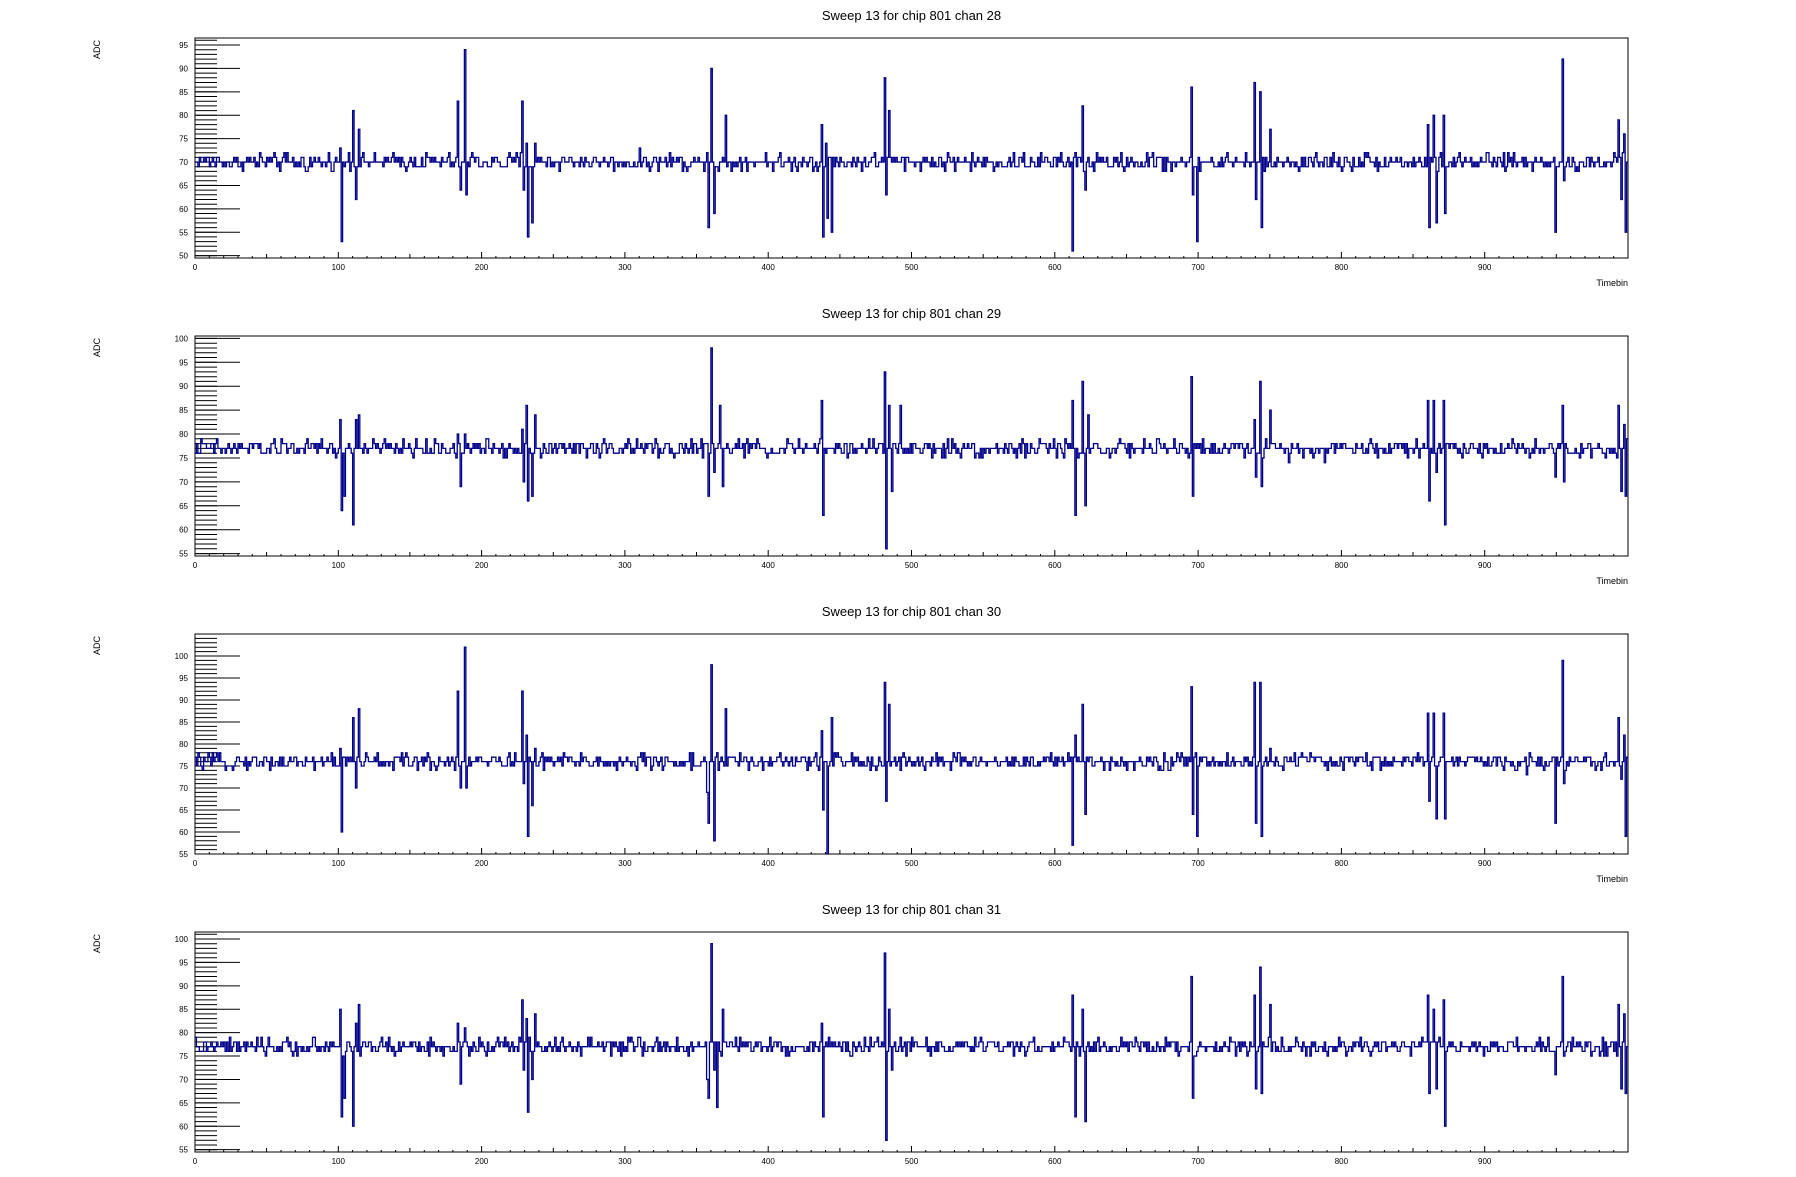 The image size is (1796, 1177). What do you see at coordinates (911, 909) in the screenshot?
I see `chart-title: Sweep 13 for chip 801 chan 31` at bounding box center [911, 909].